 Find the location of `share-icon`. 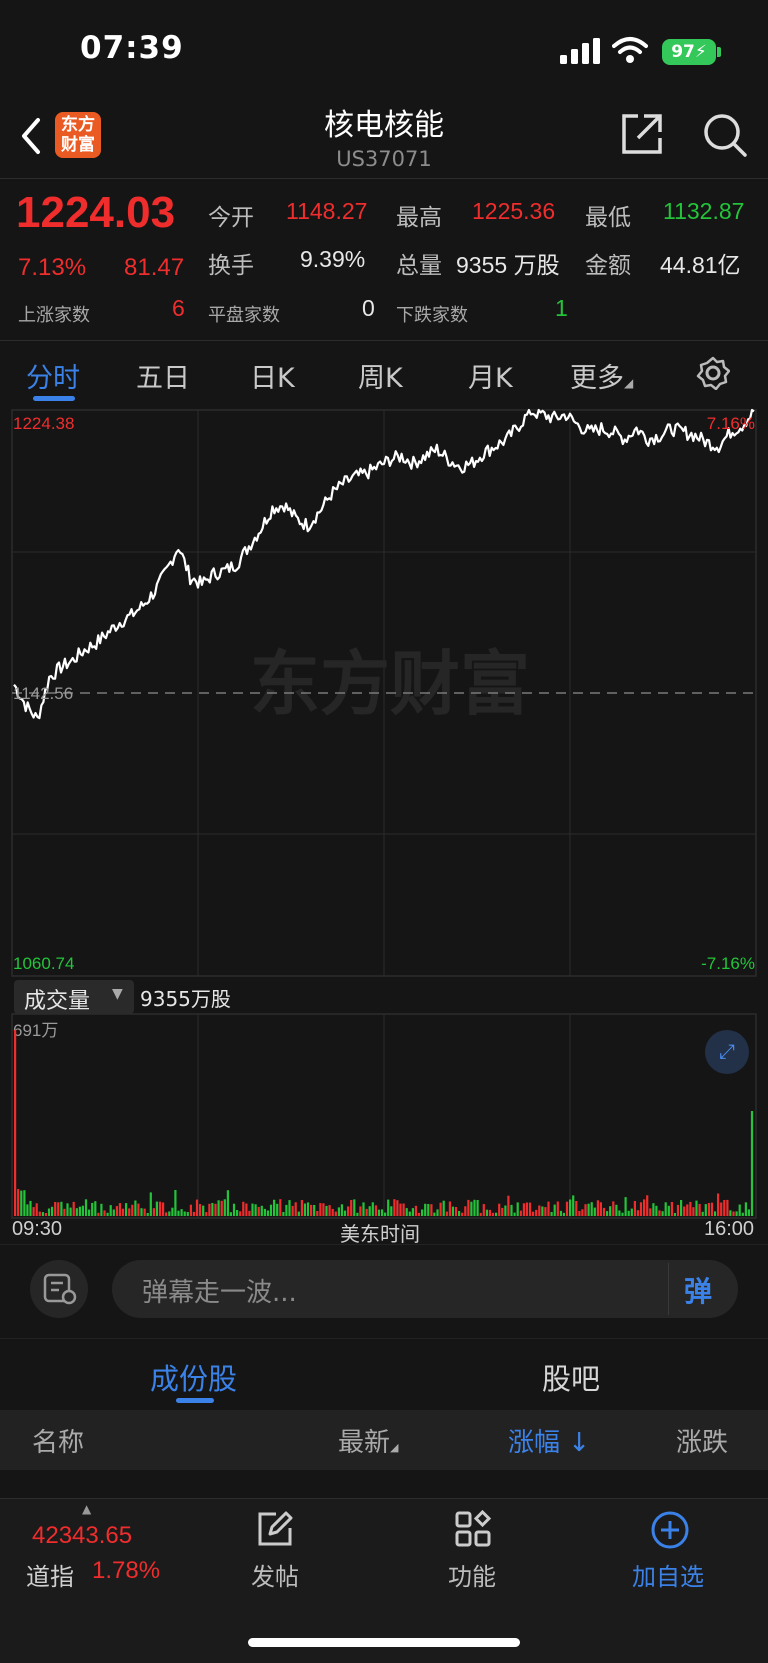

share-icon is located at coordinates (642, 134).